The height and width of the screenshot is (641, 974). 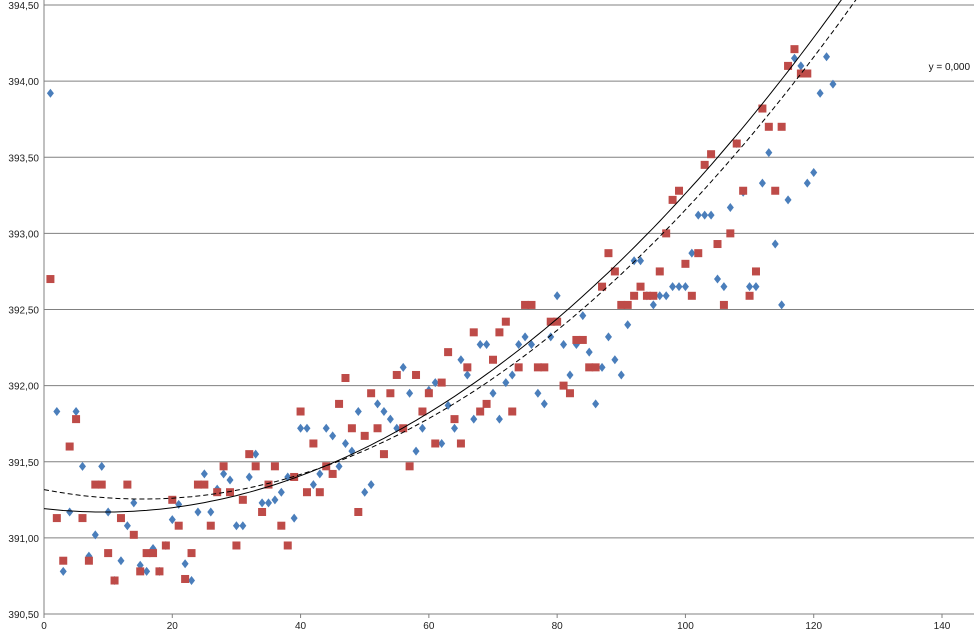 I want to click on y-tick-label: 392,50, so click(x=23, y=311).